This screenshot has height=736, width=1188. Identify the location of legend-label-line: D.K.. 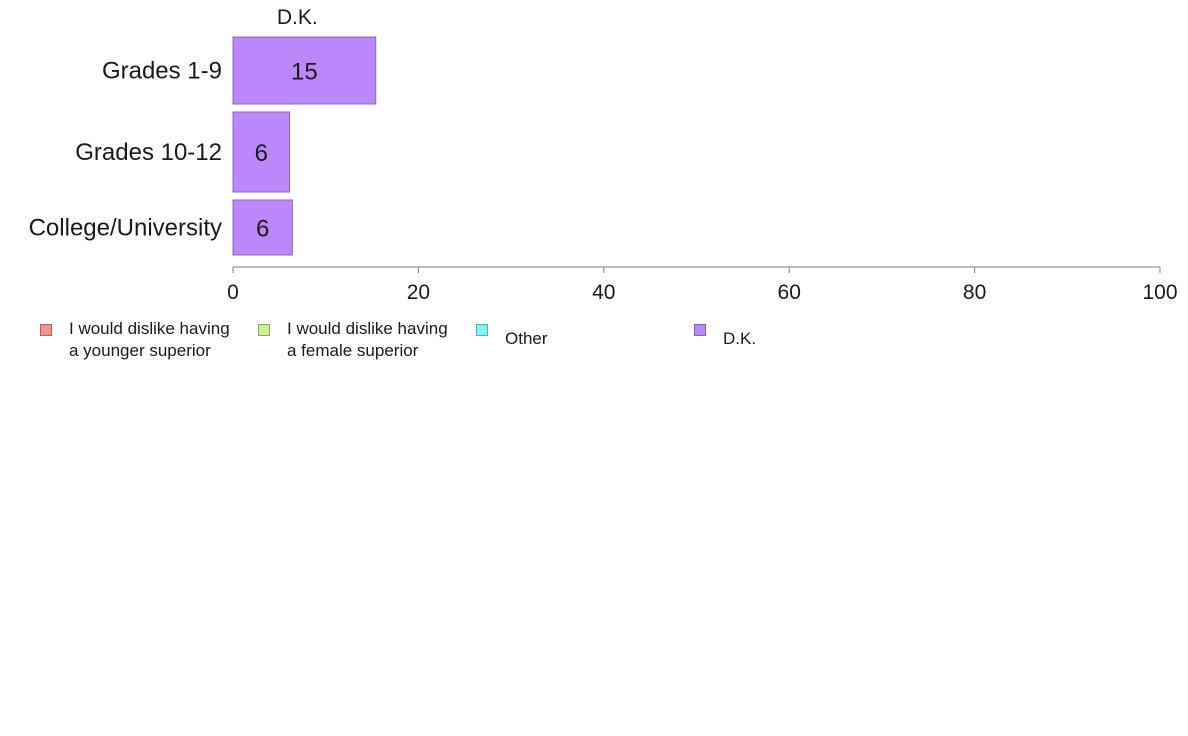
(740, 338).